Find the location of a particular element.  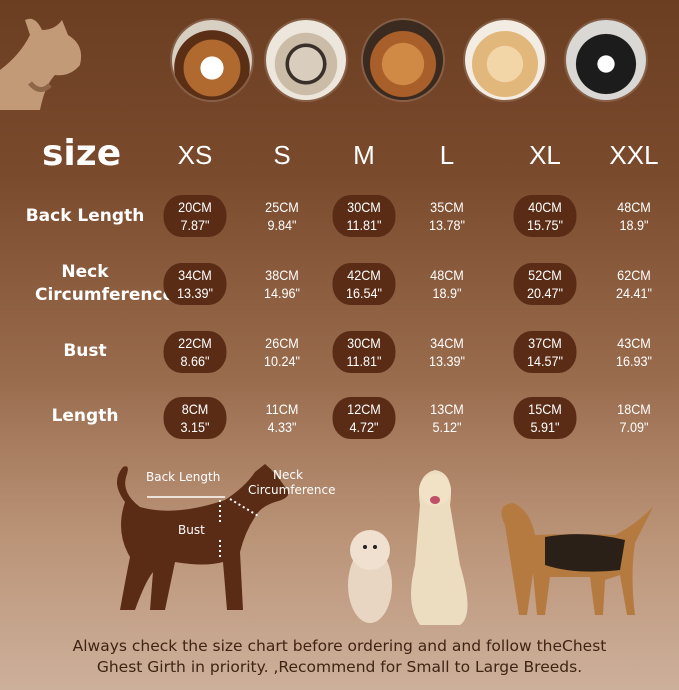

size-header-xs: XS is located at coordinates (195, 155).